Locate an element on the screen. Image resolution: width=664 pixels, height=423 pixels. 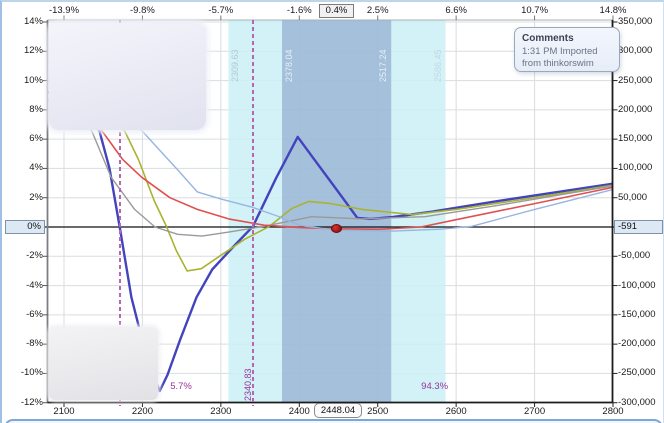
right-axis-pl-label: -50,000 is located at coordinates (634, 256).